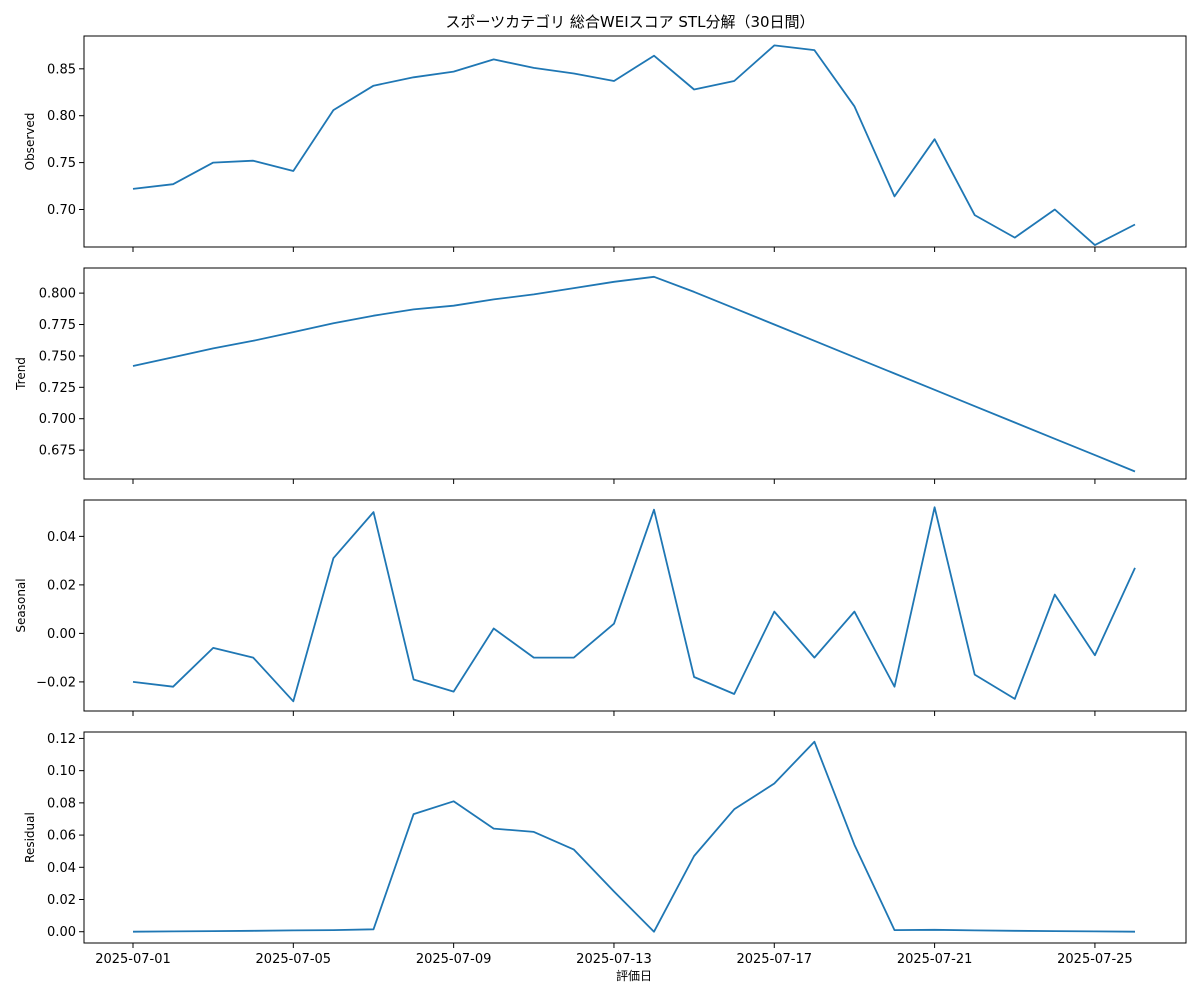  I want to click on y-tick-label: 0.12, so click(61, 739).